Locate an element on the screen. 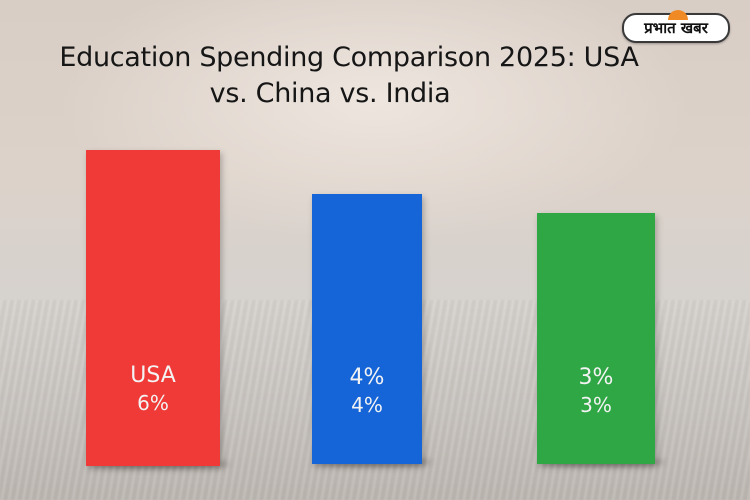 This screenshot has height=500, width=750. chart-title-line-1: Education Spending Comparison 2025: USA is located at coordinates (349, 57).